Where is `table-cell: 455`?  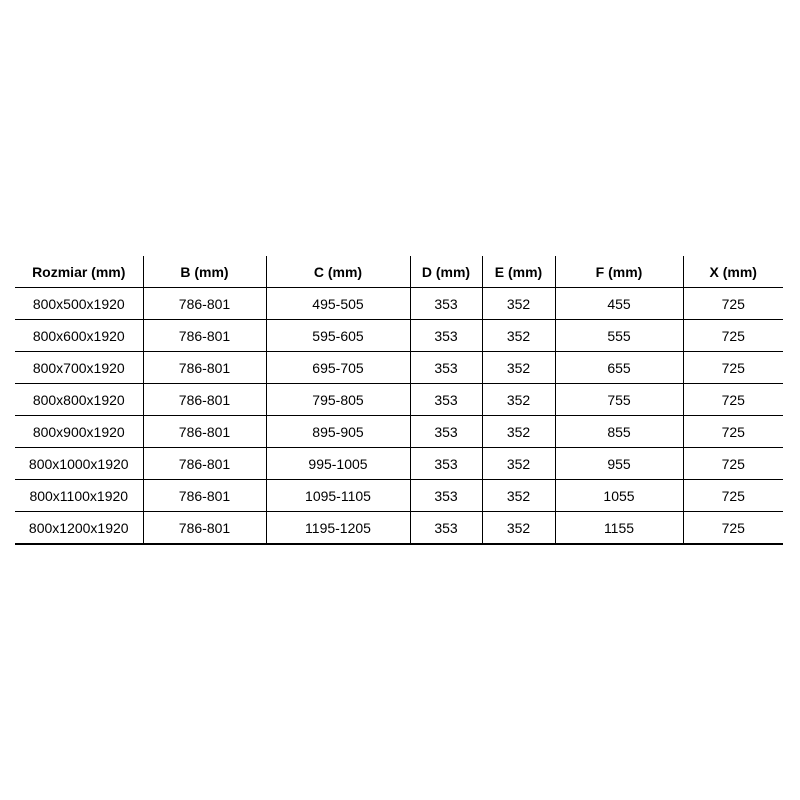
table-cell: 455 is located at coordinates (619, 303).